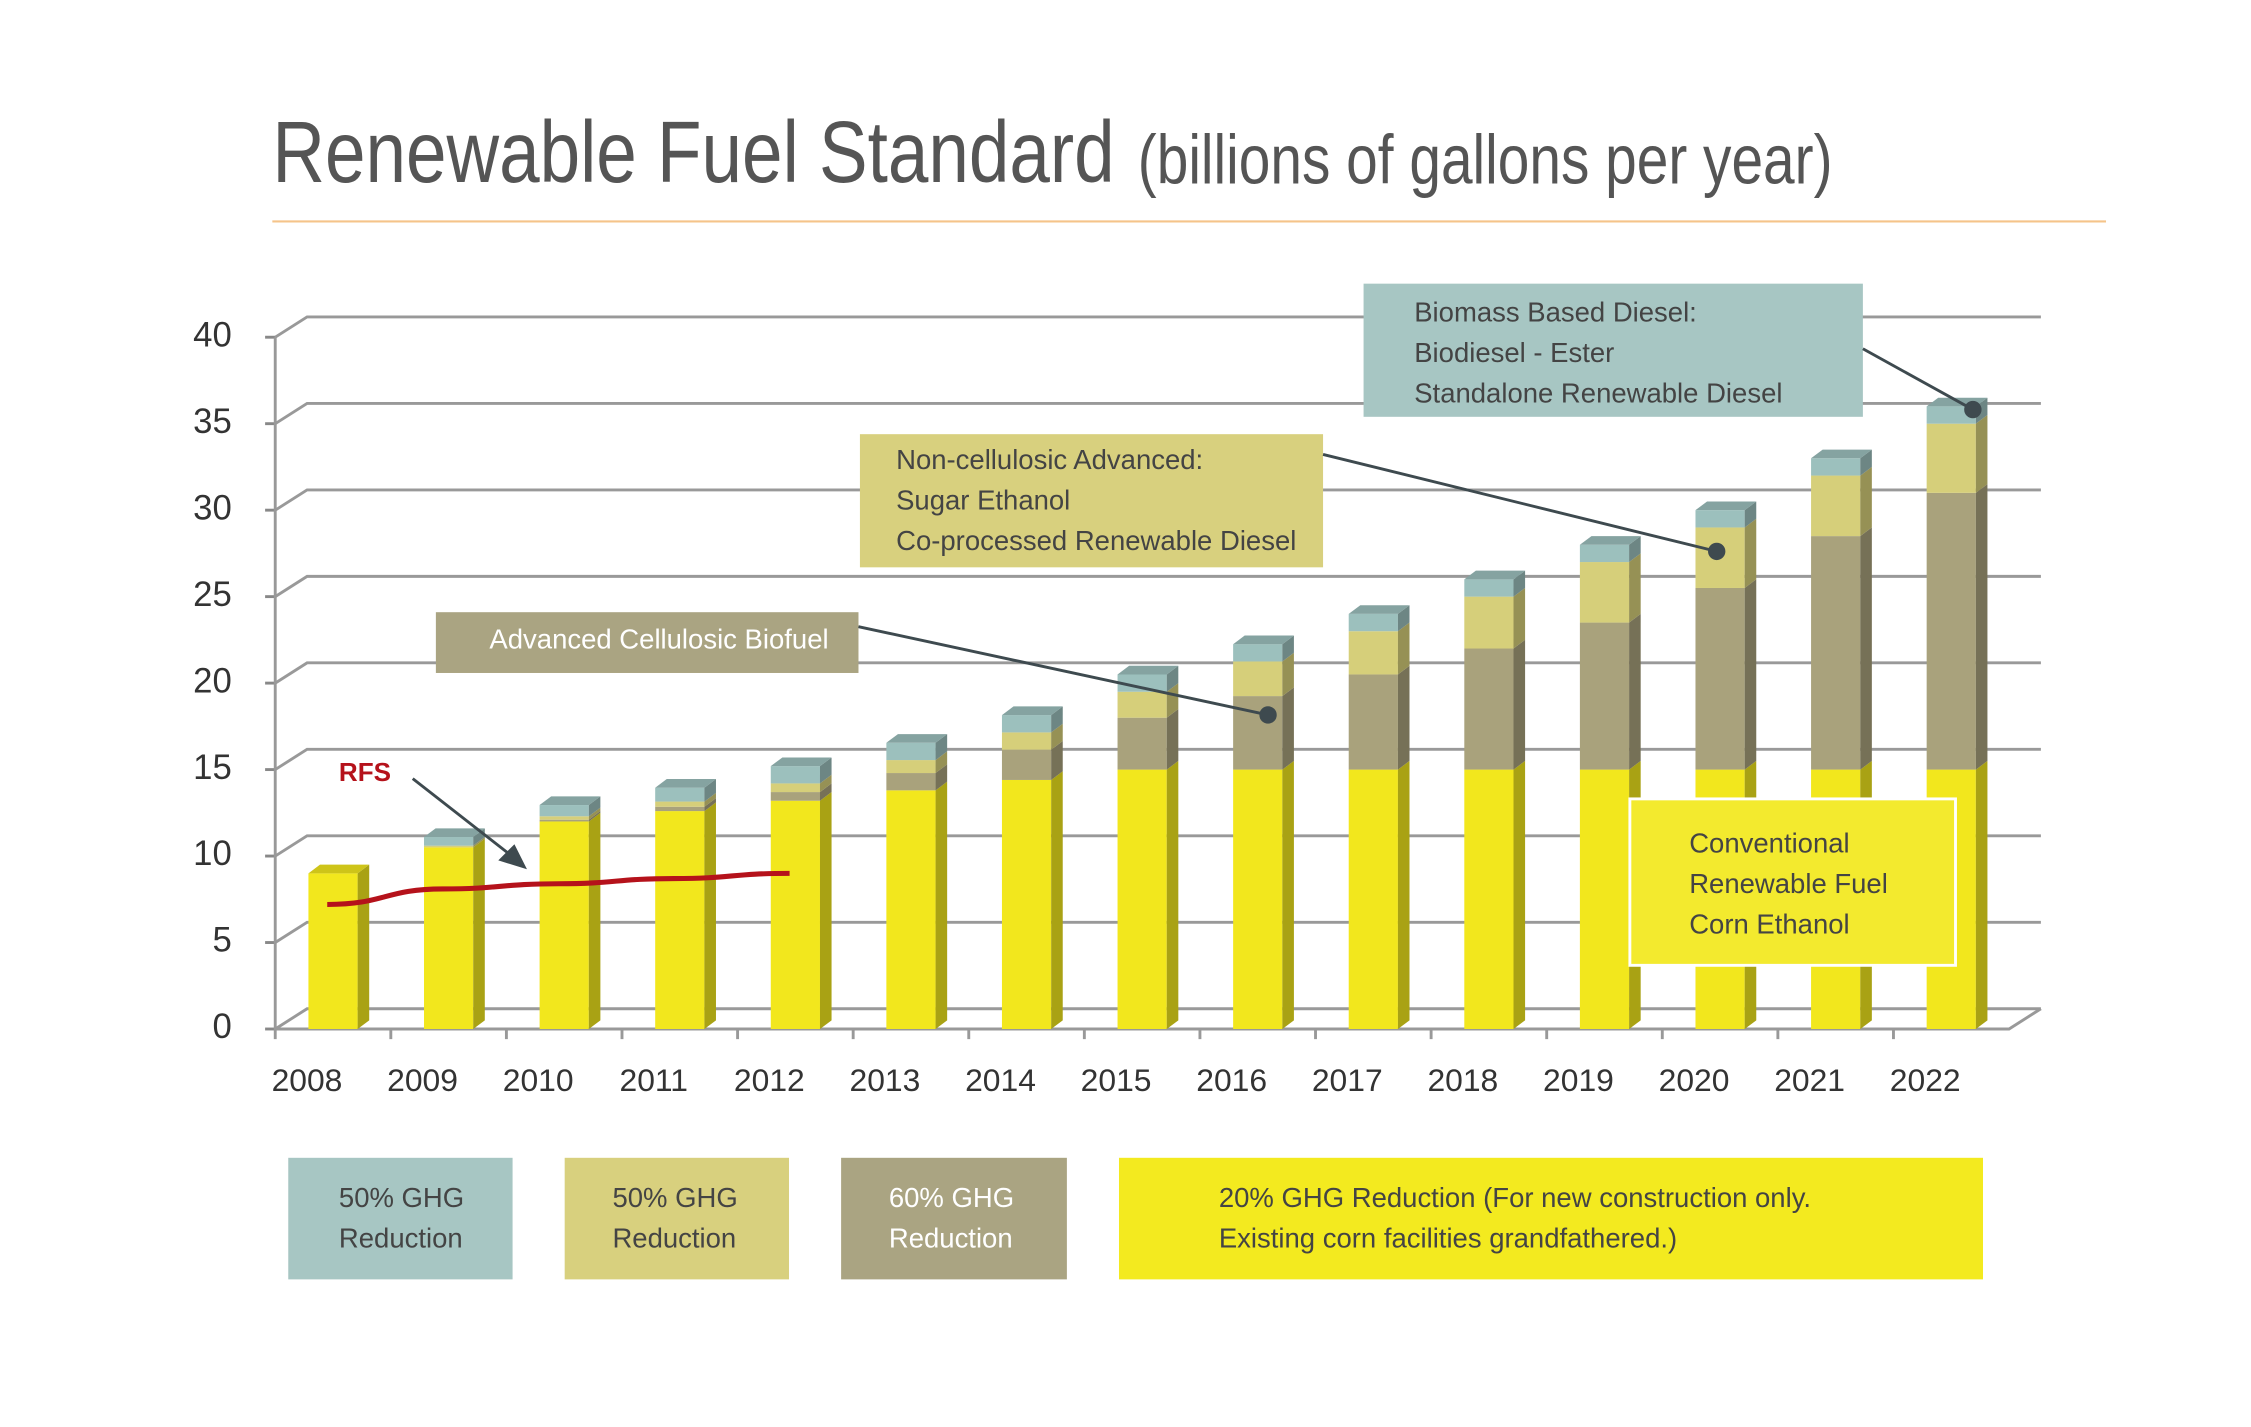  What do you see at coordinates (1514, 352) in the screenshot?
I see `annotation-text: Biodiesel - Ester` at bounding box center [1514, 352].